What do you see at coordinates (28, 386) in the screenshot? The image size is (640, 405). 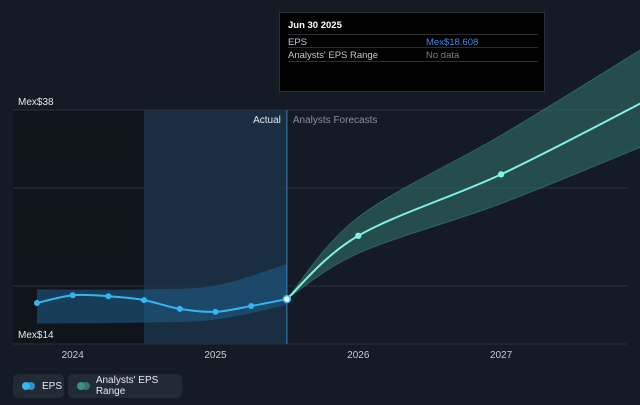 I see `eps-dots-icon` at bounding box center [28, 386].